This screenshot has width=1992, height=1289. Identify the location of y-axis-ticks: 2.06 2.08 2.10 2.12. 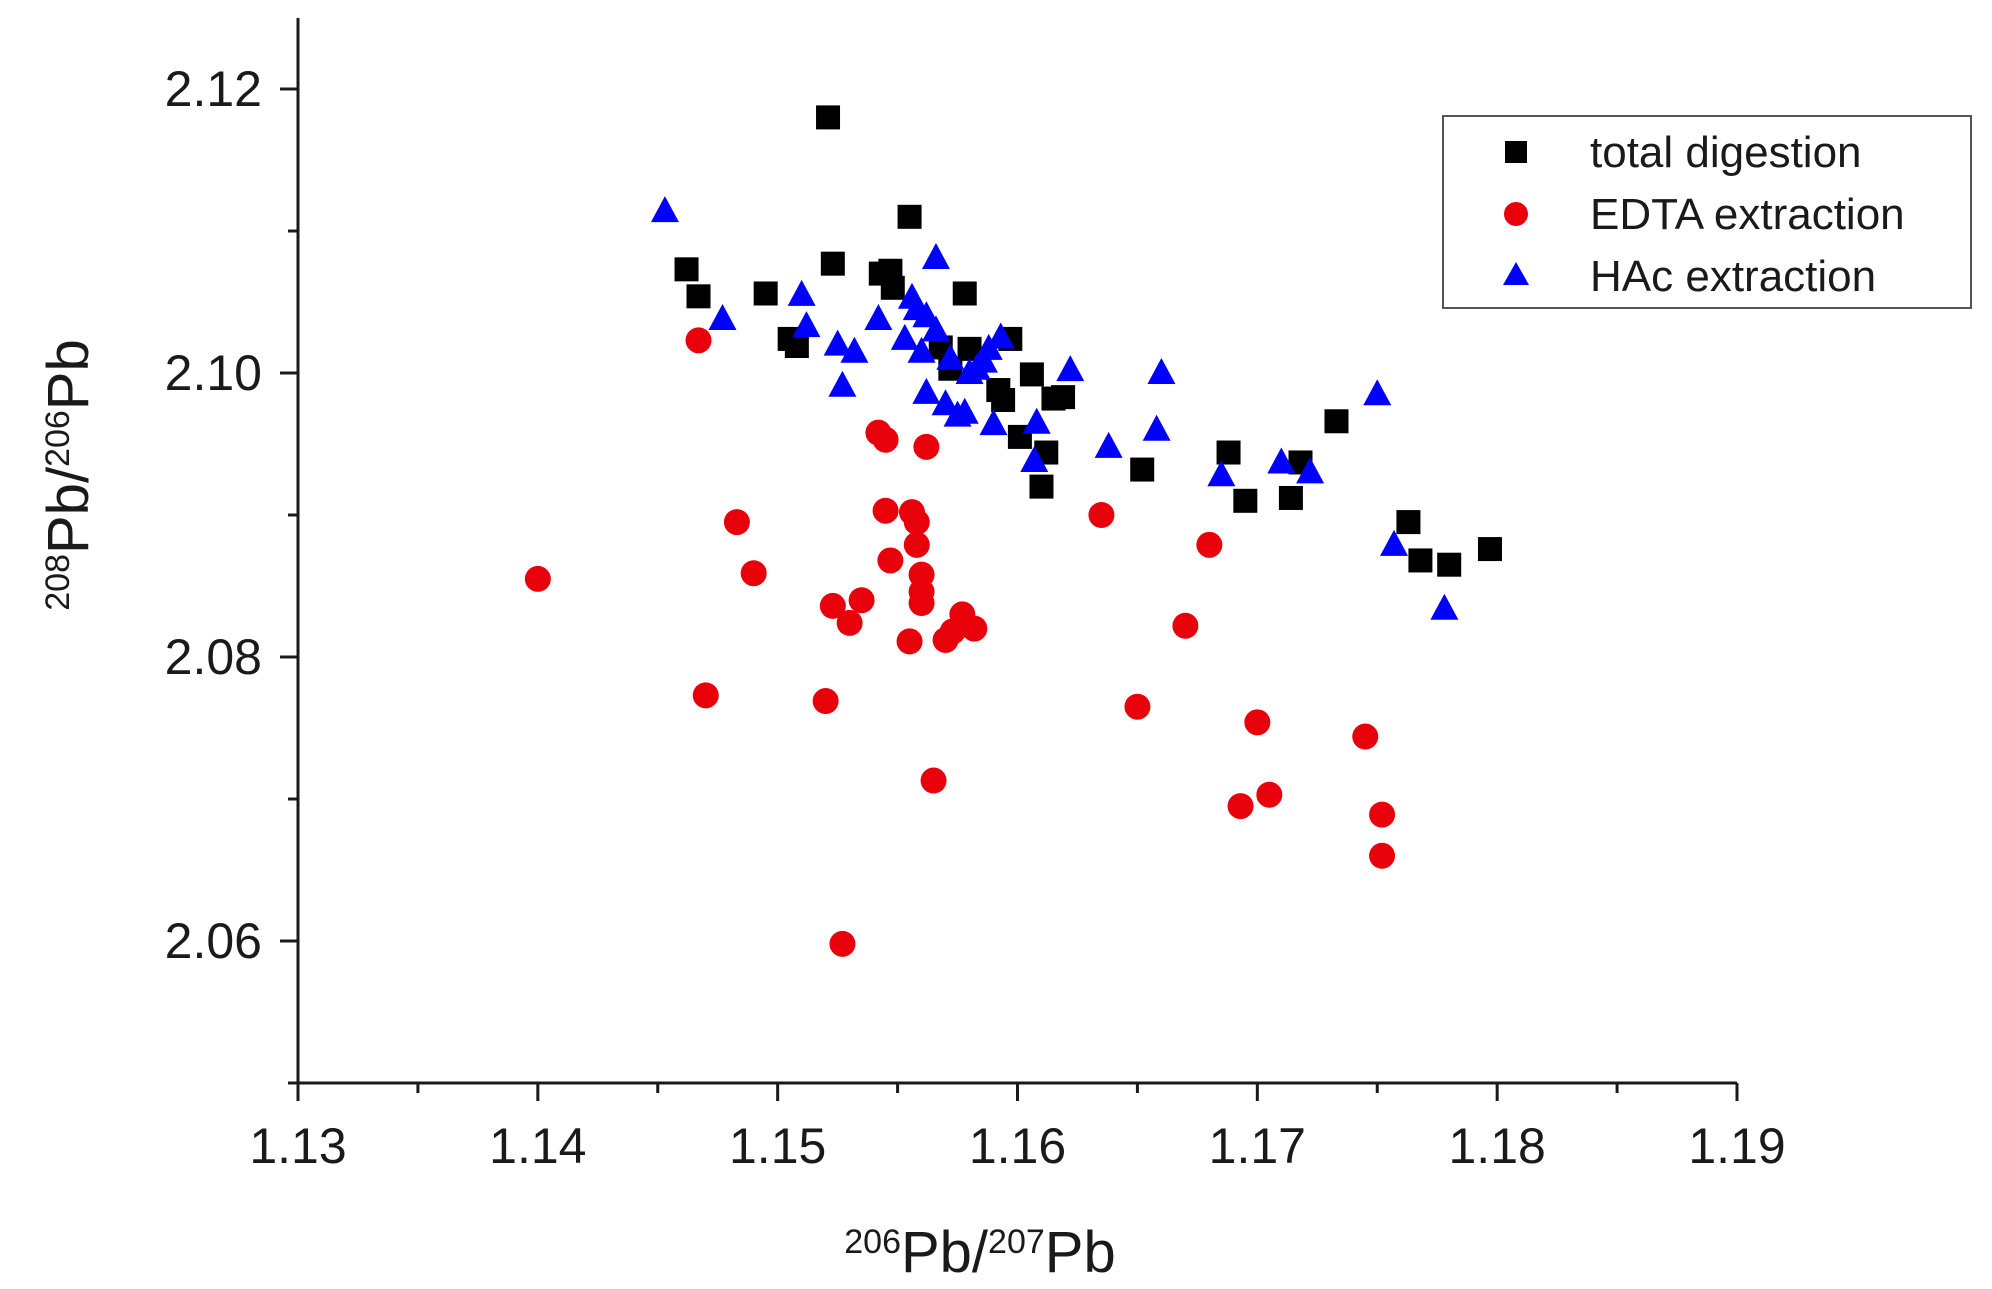
(231, 573).